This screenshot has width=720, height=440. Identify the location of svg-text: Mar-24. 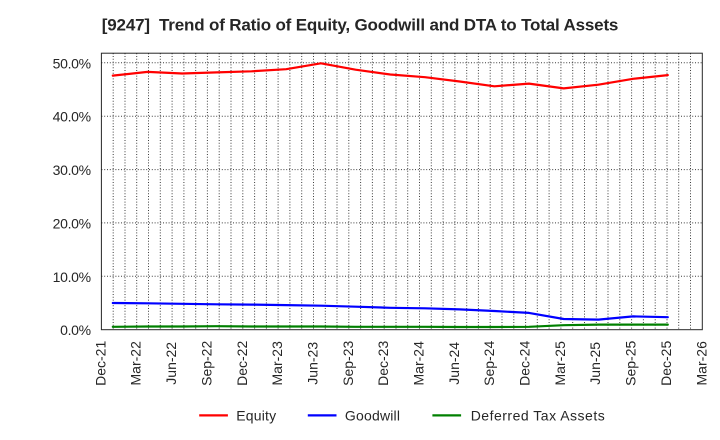
(419, 363).